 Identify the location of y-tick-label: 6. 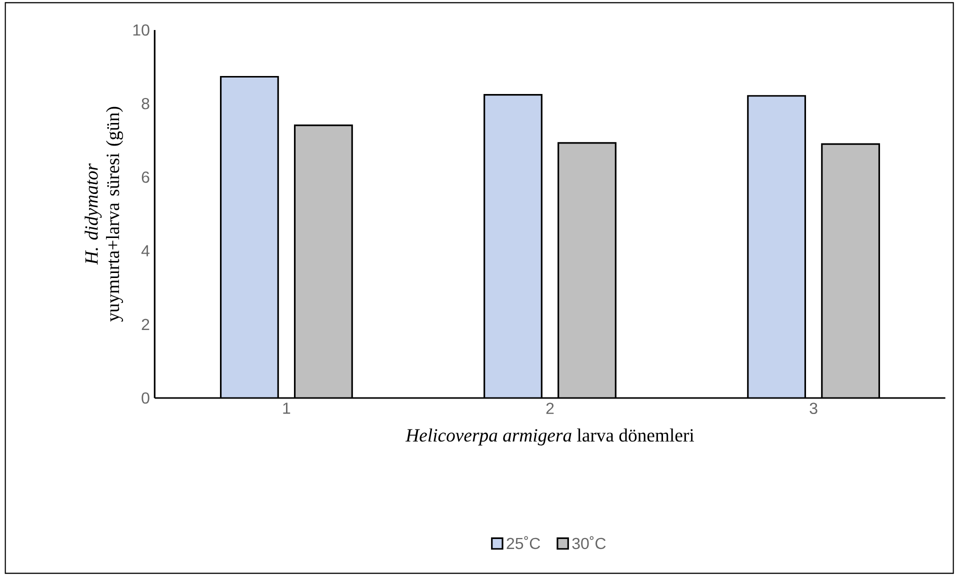
(146, 177).